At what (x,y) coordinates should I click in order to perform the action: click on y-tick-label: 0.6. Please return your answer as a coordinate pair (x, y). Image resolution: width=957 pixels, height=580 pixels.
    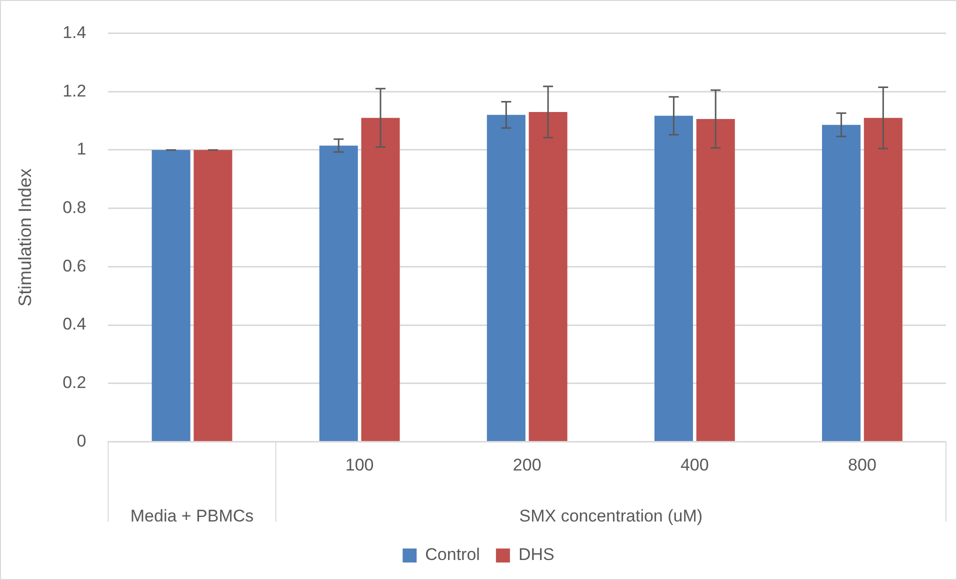
    Looking at the image, I should click on (74, 266).